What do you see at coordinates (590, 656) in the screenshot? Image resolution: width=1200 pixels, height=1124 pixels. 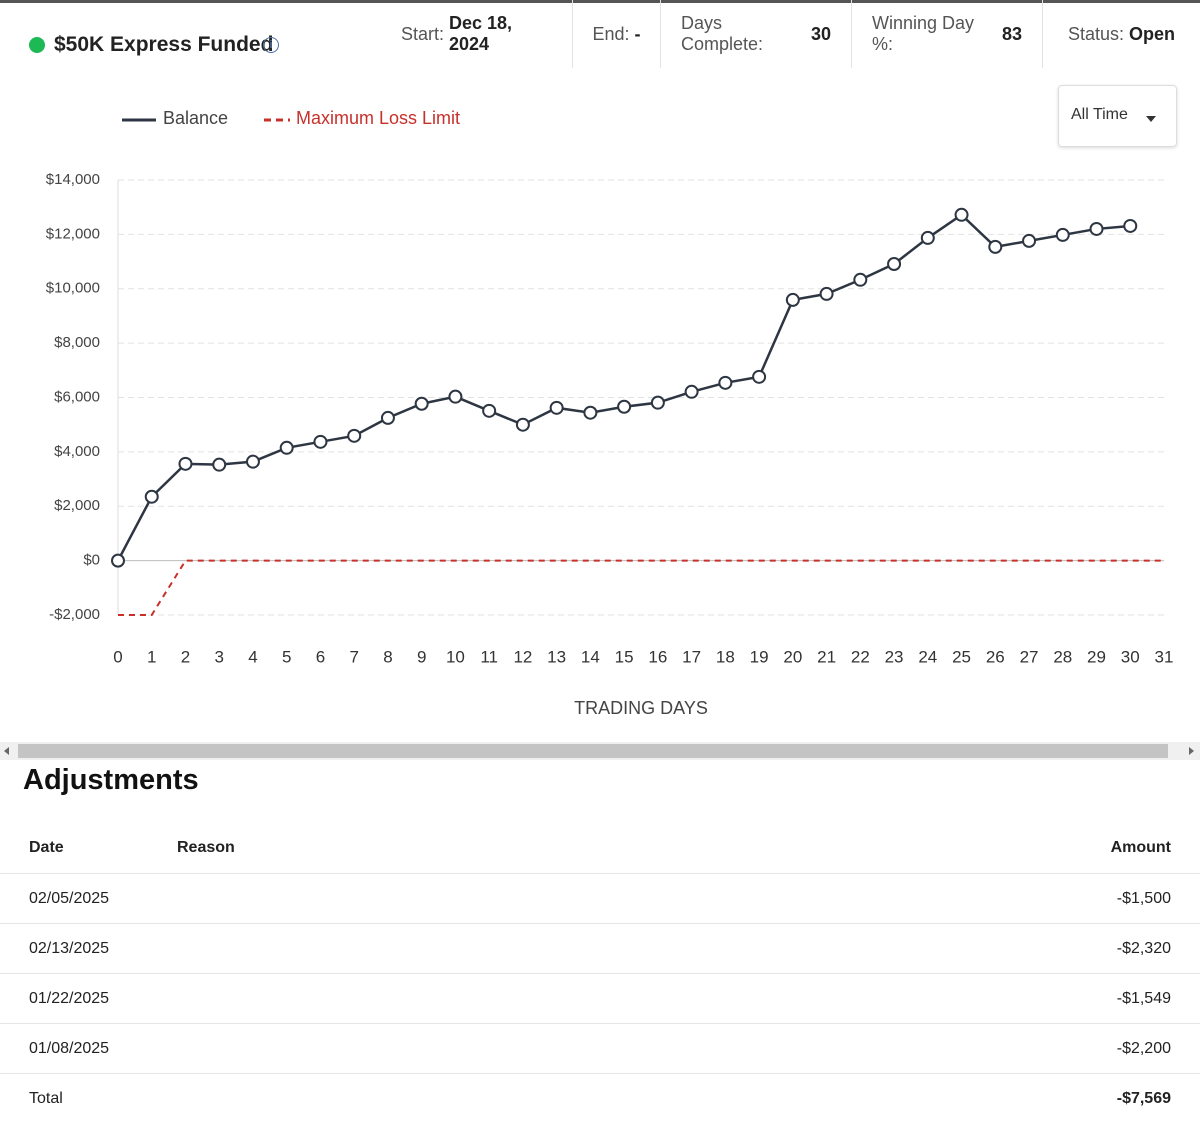 I see `x-tick-label: 14` at bounding box center [590, 656].